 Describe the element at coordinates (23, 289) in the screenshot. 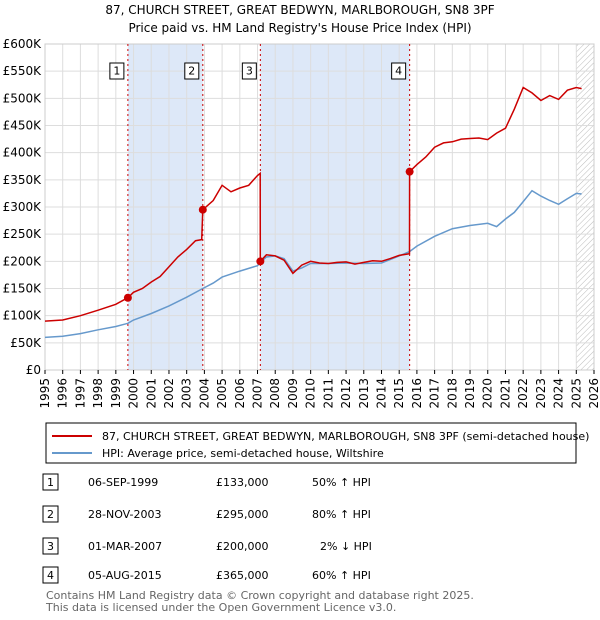

I see `y-tick-label: £150K` at that location.